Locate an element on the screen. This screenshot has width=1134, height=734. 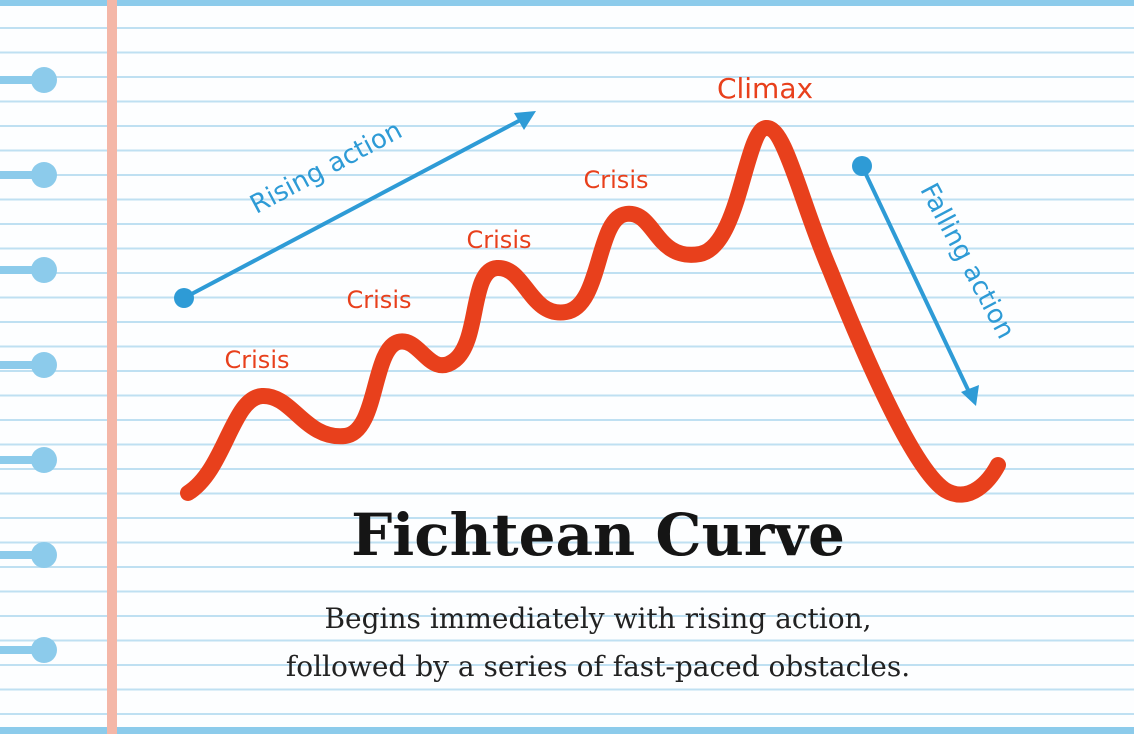
rising-arrow is located at coordinates (355, 209).